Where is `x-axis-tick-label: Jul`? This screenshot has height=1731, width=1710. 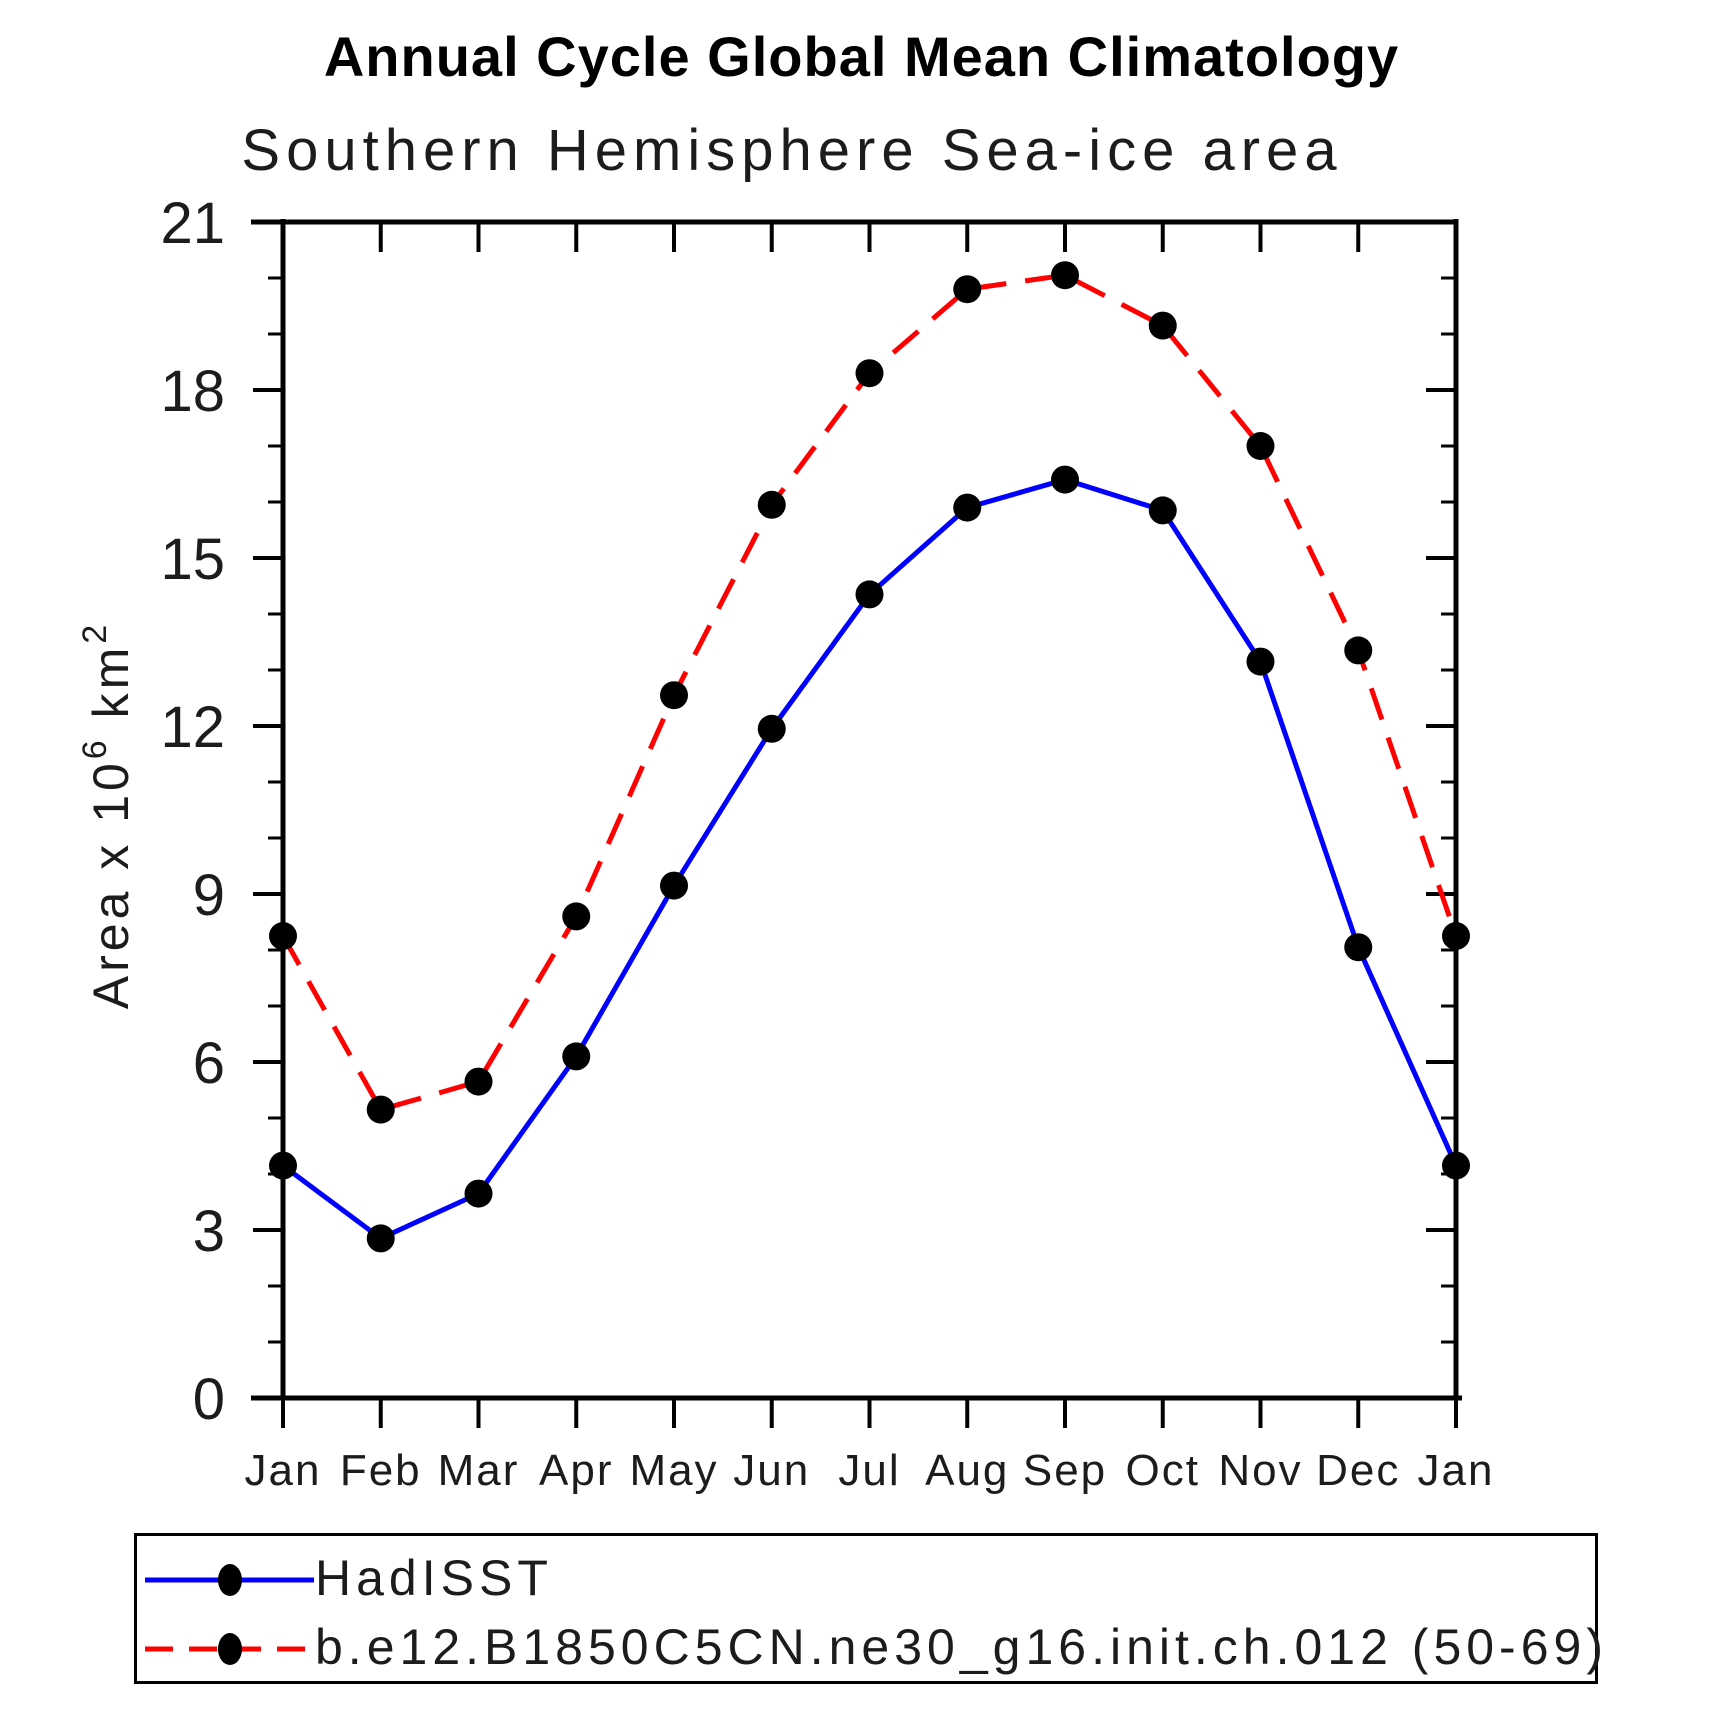 x-axis-tick-label: Jul is located at coordinates (869, 1470).